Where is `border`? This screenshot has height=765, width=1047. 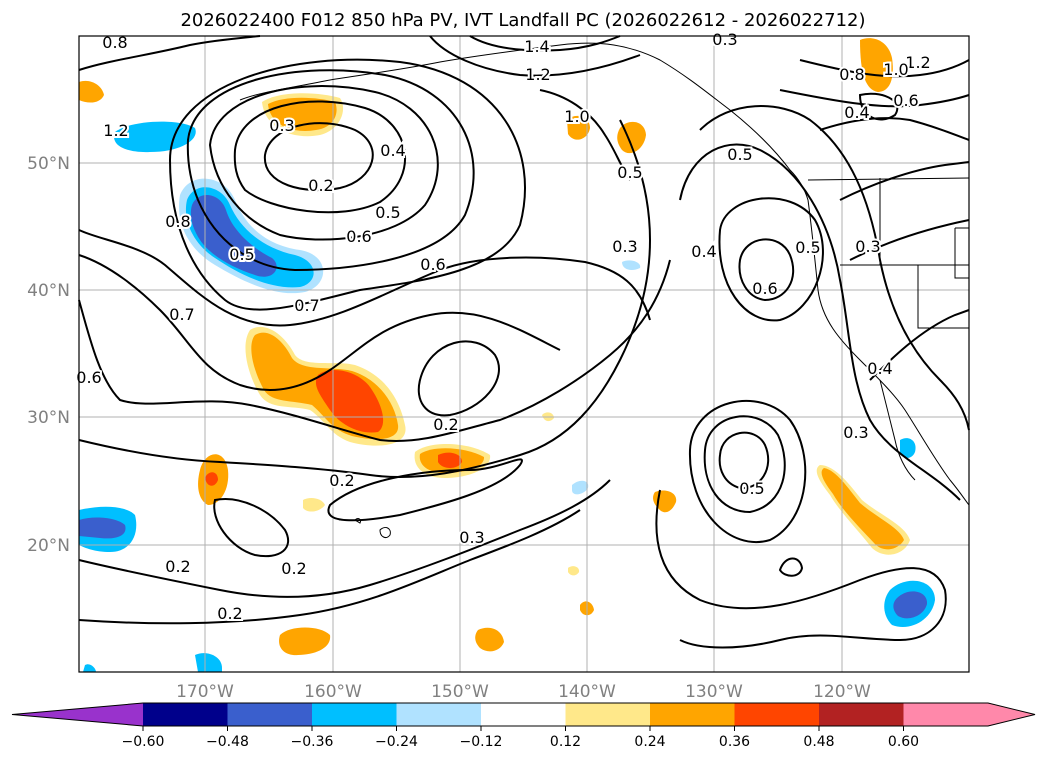
border is located at coordinates (961, 253).